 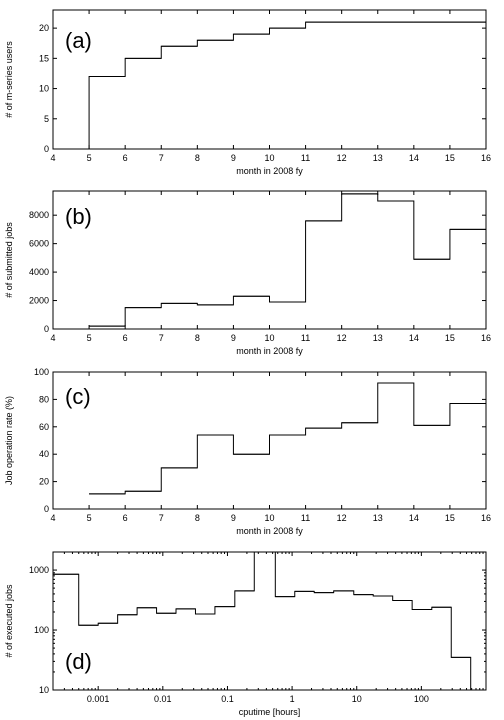 I want to click on x-tick-label: 0.1, so click(x=227, y=699).